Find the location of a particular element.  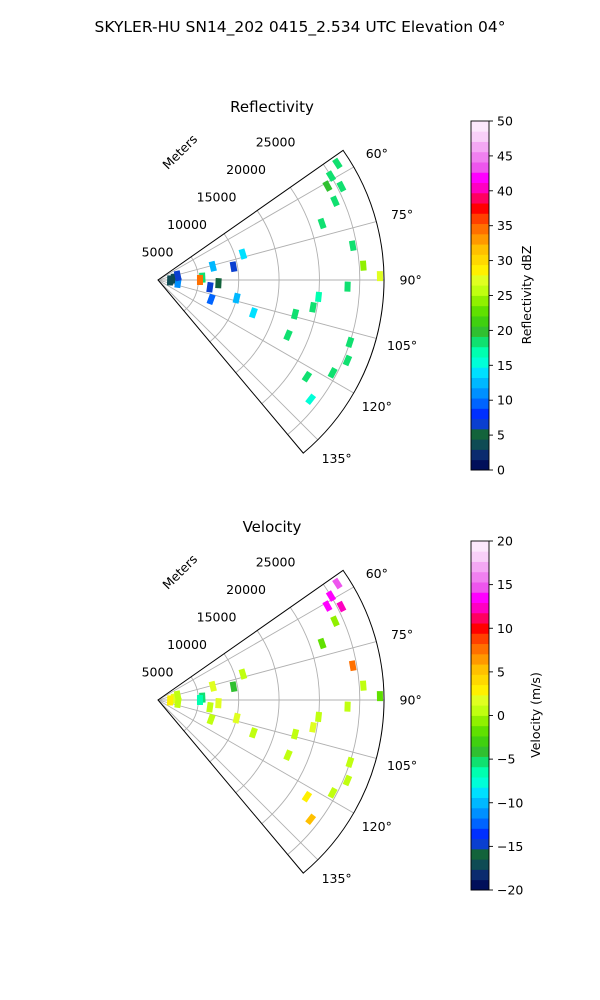

colorbar-tick-label: −10 is located at coordinates (510, 802).